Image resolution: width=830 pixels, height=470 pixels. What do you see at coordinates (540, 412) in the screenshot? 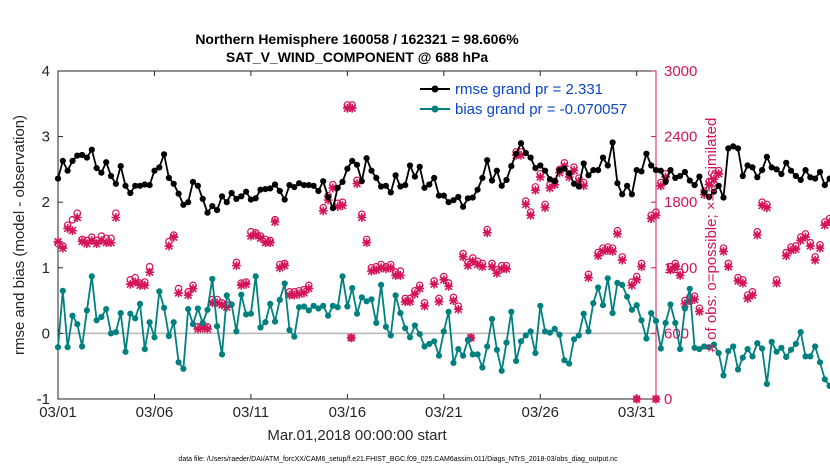
I see `x-tick-label: 03/26` at bounding box center [540, 412].